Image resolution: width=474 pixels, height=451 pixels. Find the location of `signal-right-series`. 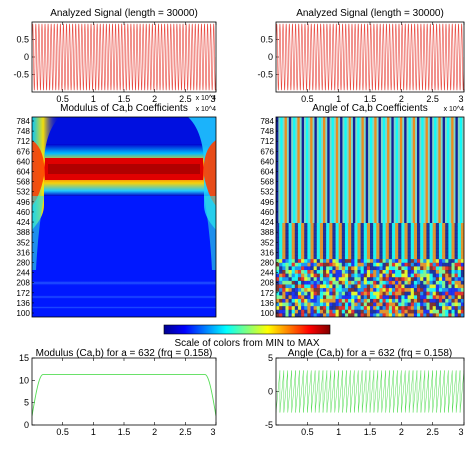

signal-right-series is located at coordinates (370, 57).